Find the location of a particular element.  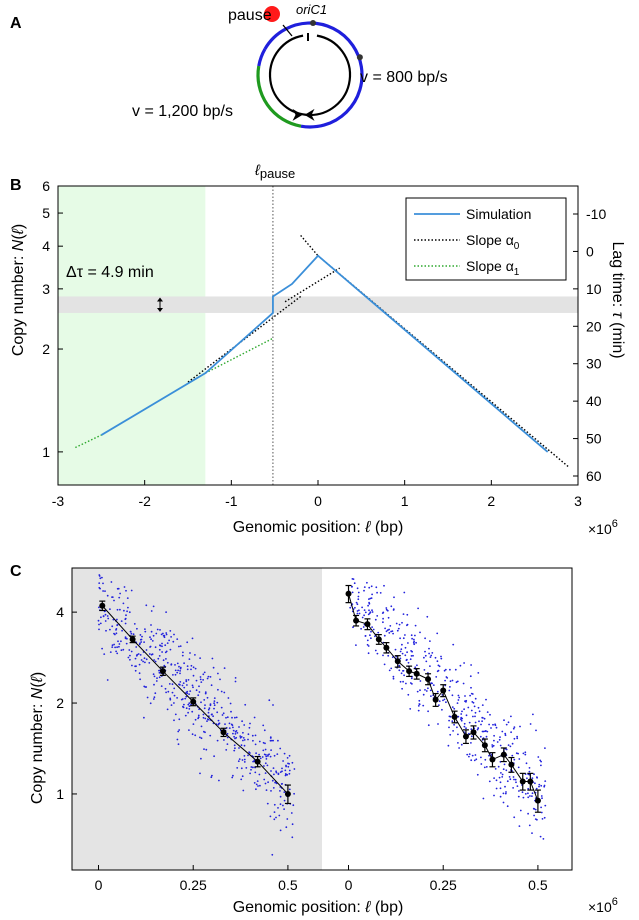

pause-label: pause is located at coordinates (250, 15).